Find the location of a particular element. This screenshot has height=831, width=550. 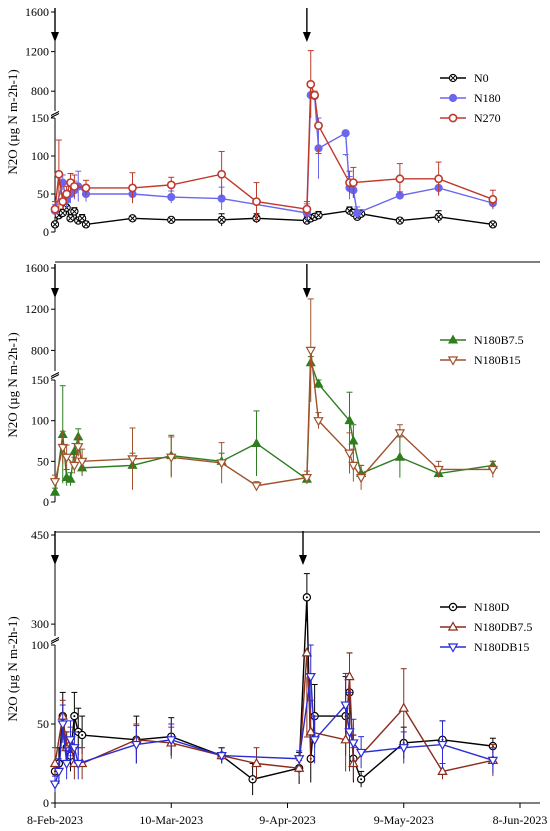

series-N180DB15 is located at coordinates (274, 718).